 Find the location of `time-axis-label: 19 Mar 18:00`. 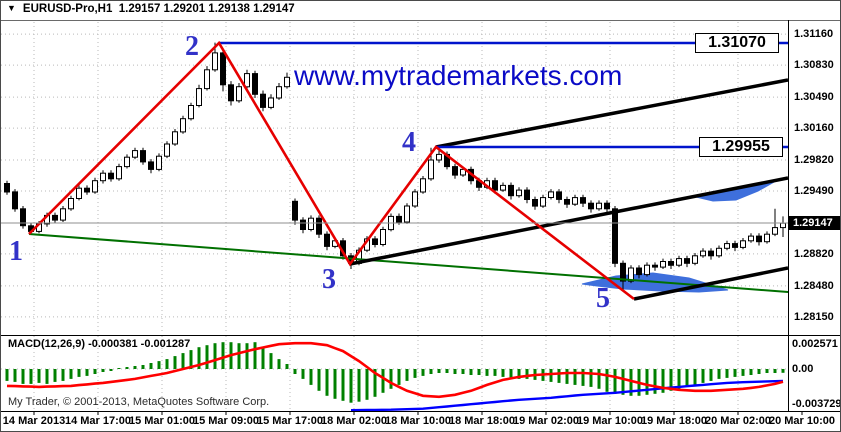

time-axis-label: 19 Mar 18:00 is located at coordinates (674, 421).